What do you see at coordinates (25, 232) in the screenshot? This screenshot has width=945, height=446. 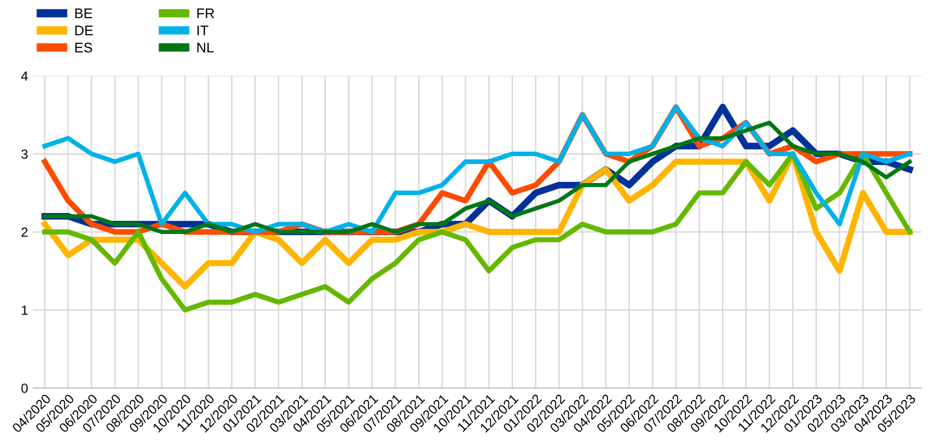 I see `y-tick-label: 2` at bounding box center [25, 232].